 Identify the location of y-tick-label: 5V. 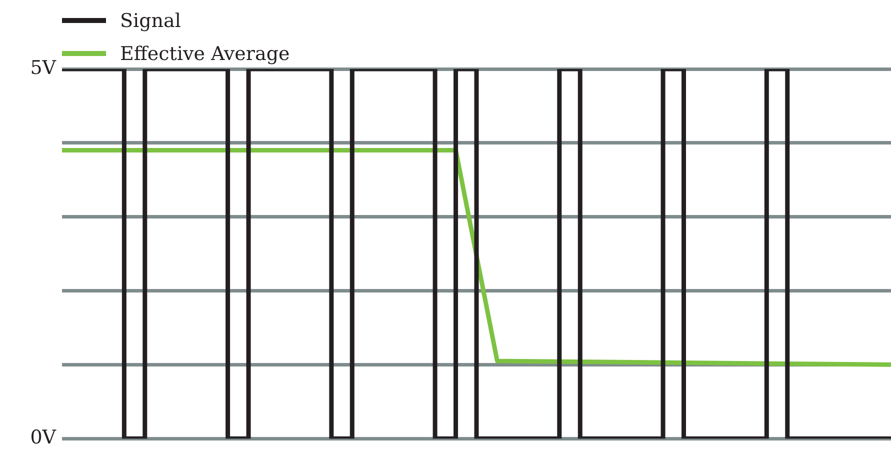
(43, 67).